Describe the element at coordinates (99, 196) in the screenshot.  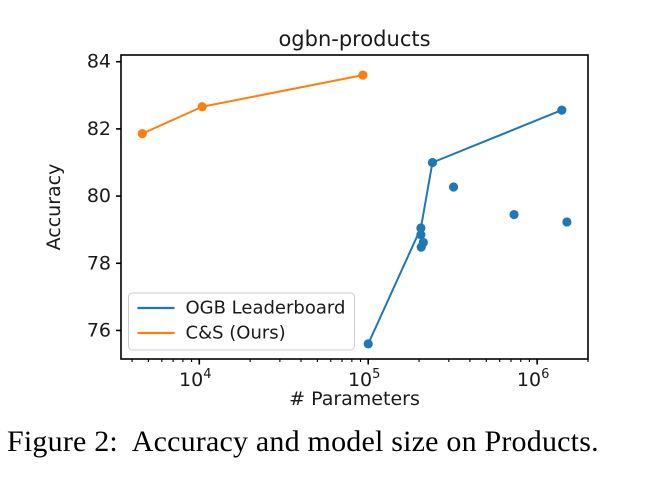
I see `y-tick-label: 80` at that location.